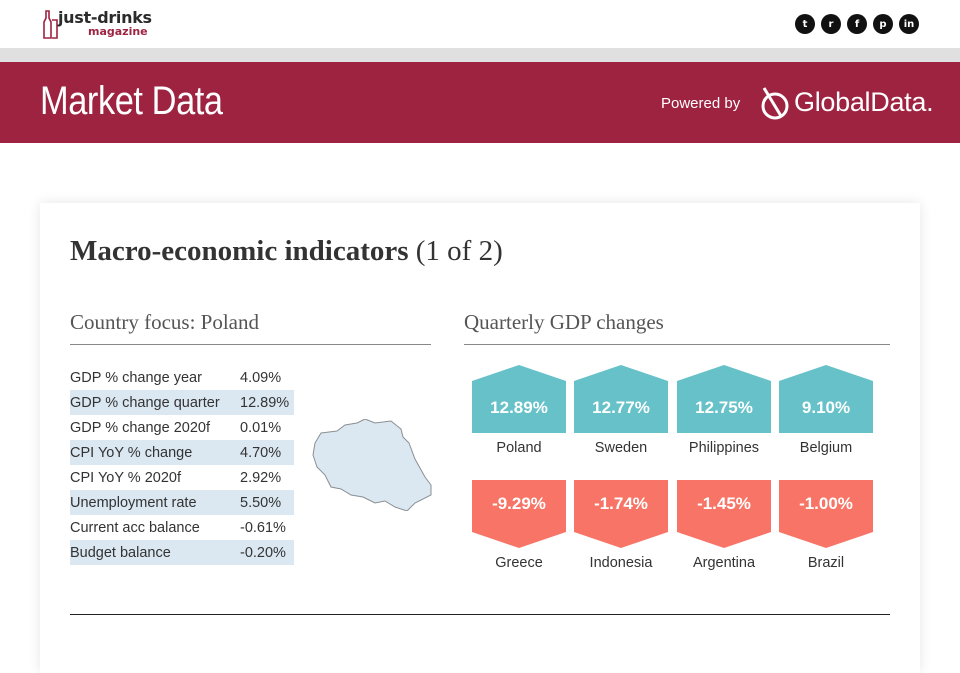 This screenshot has height=673, width=960. What do you see at coordinates (480, 102) in the screenshot?
I see `market-data-banner: Market Data Powered by GlobalData.` at bounding box center [480, 102].